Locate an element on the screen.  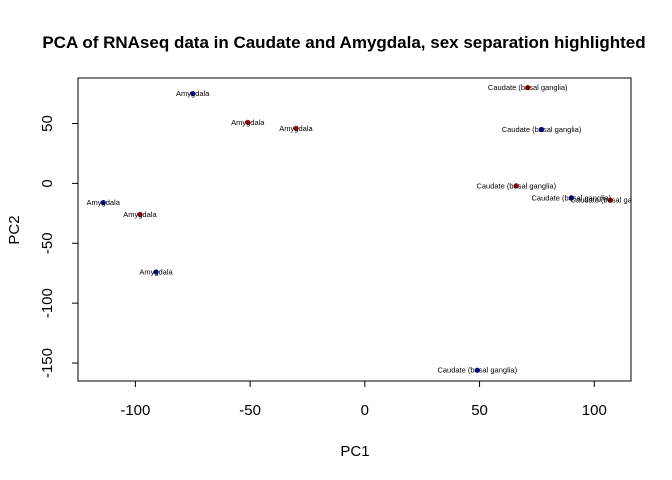
x-tick-label: -50 is located at coordinates (250, 410).